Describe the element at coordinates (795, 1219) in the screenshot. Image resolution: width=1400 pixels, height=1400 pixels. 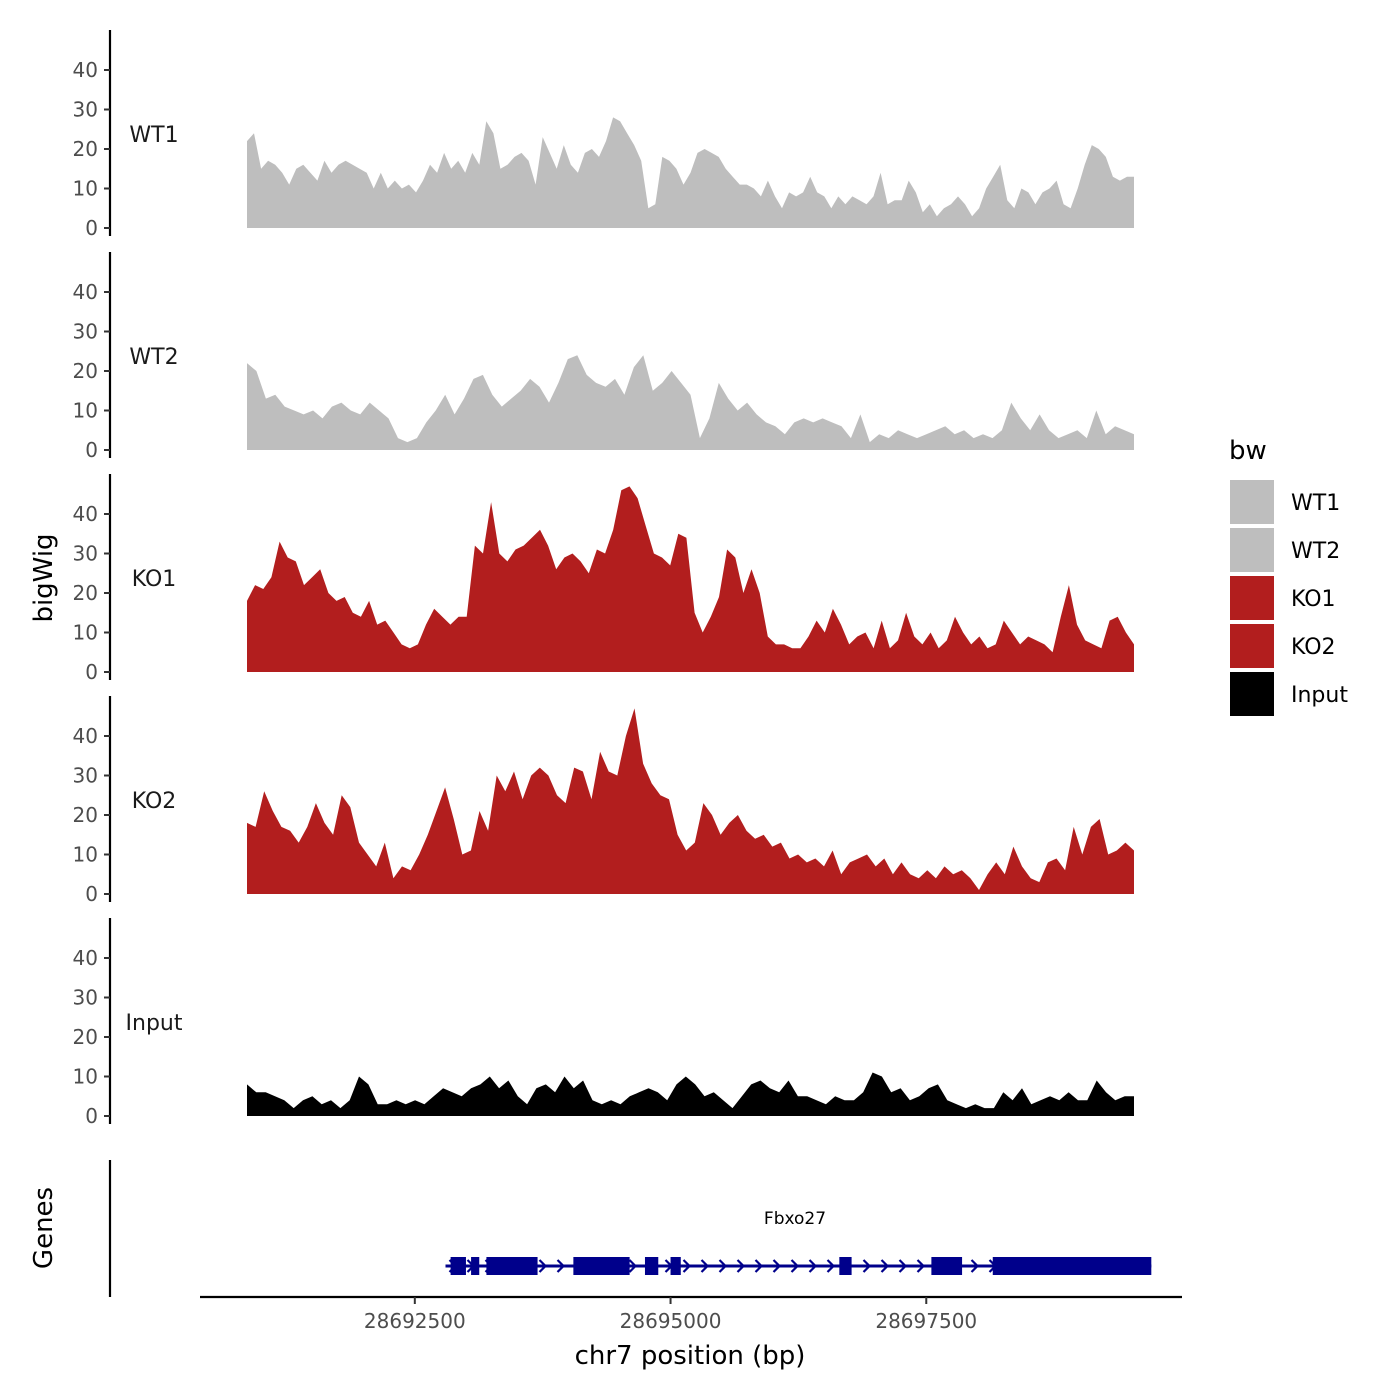
I see `gene-name-label: Fbxo27` at that location.